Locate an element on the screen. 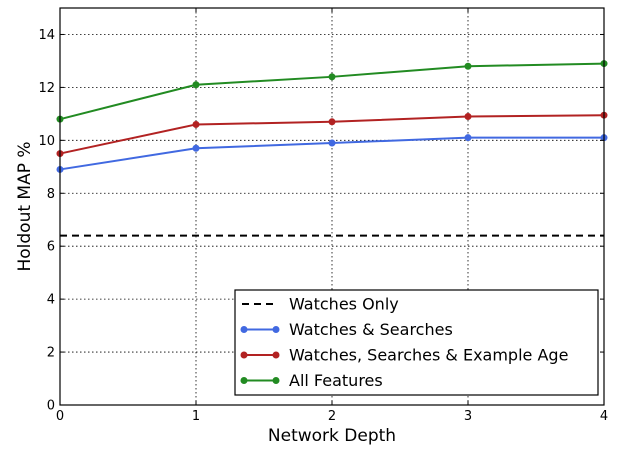 Image resolution: width=617 pixels, height=455 pixels. legend-box is located at coordinates (416, 342).